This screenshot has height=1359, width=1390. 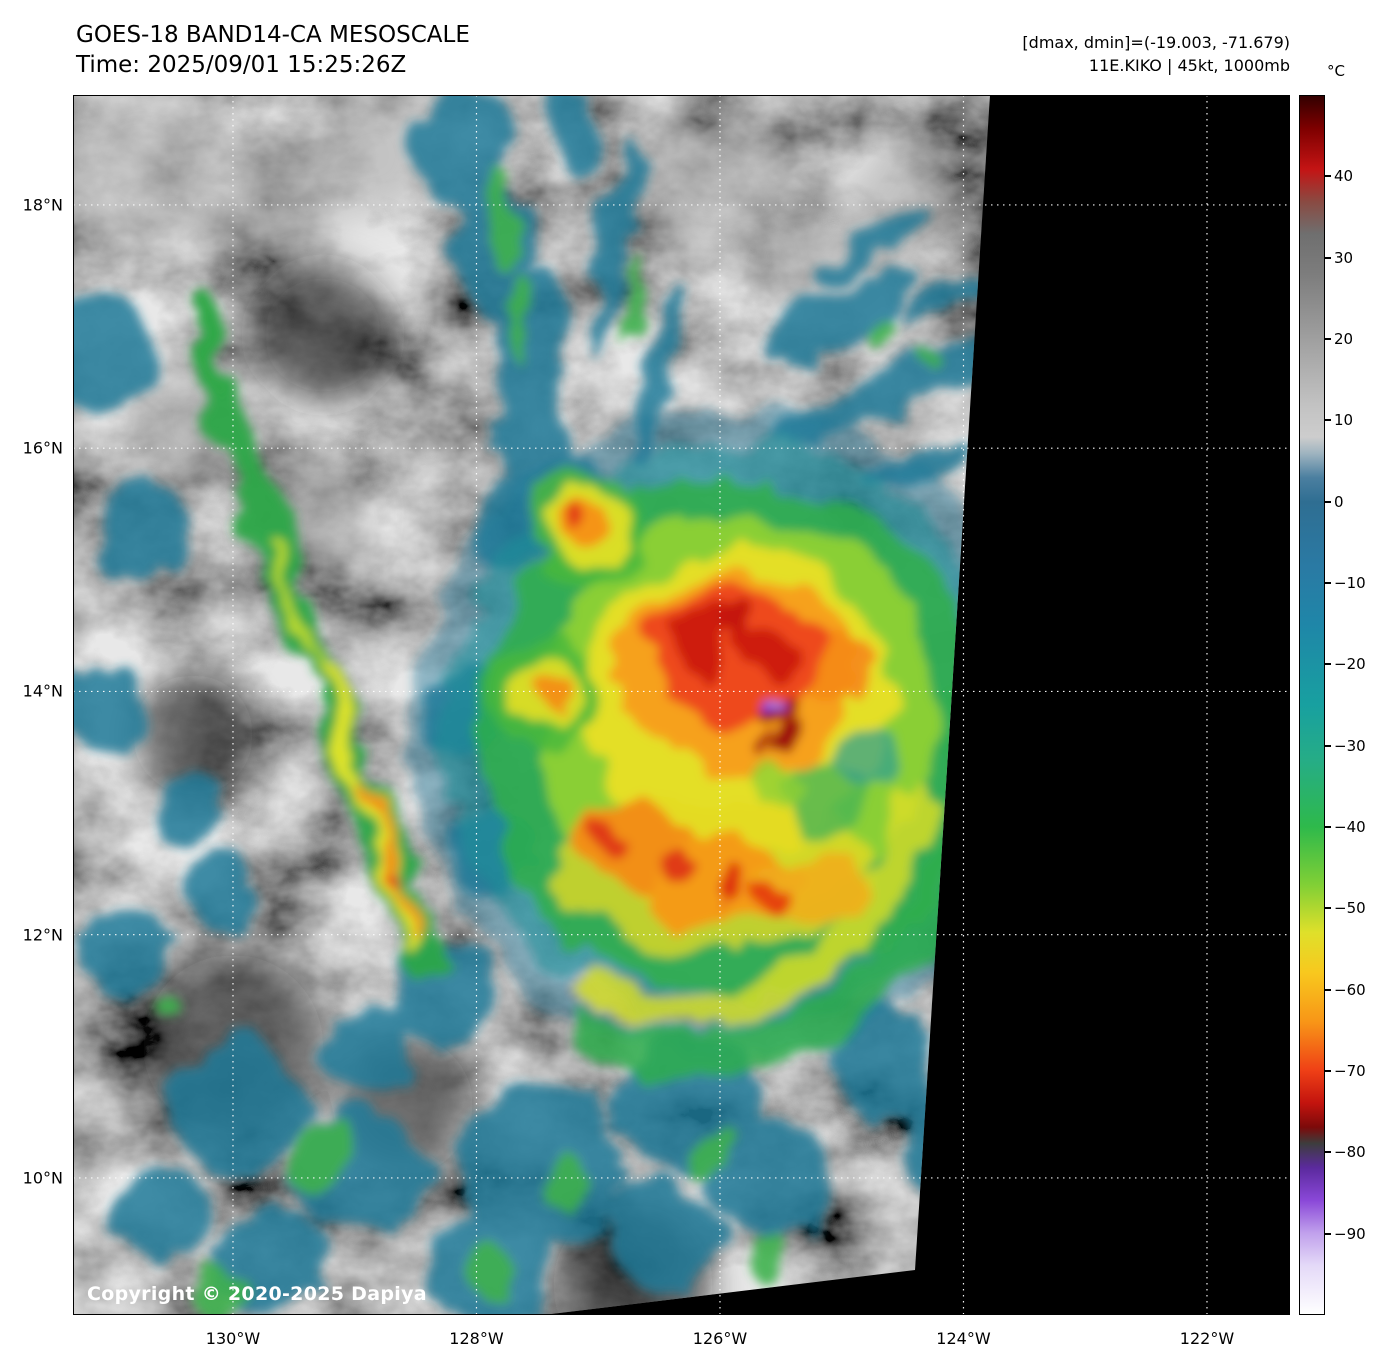 What do you see at coordinates (42, 448) in the screenshot?
I see `lat-tick-label: 16°N` at bounding box center [42, 448].